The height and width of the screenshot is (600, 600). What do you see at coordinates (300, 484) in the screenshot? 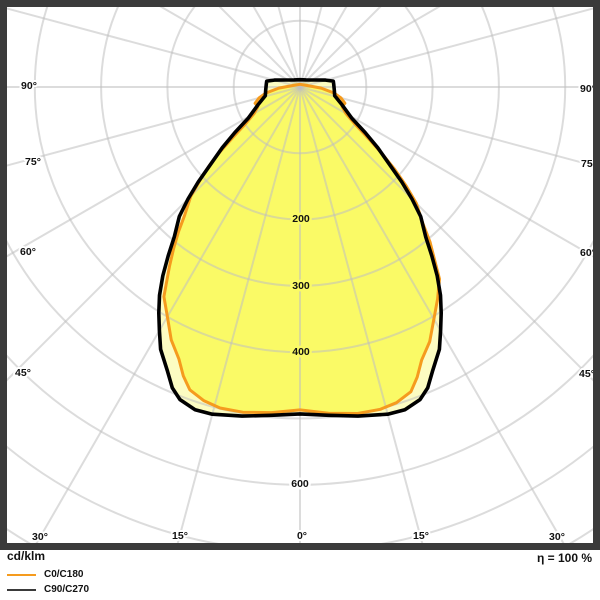
I see `radial-tick-label: 600` at bounding box center [300, 484].